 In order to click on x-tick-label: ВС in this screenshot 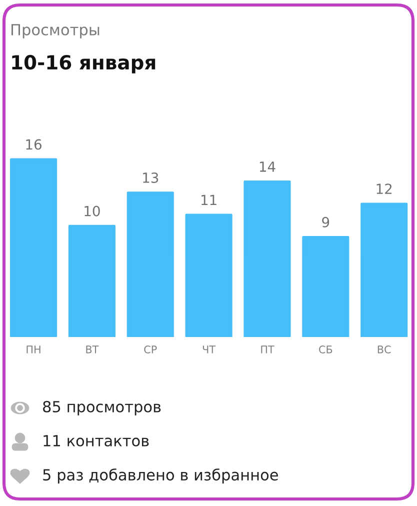, I will do `click(384, 350)`.